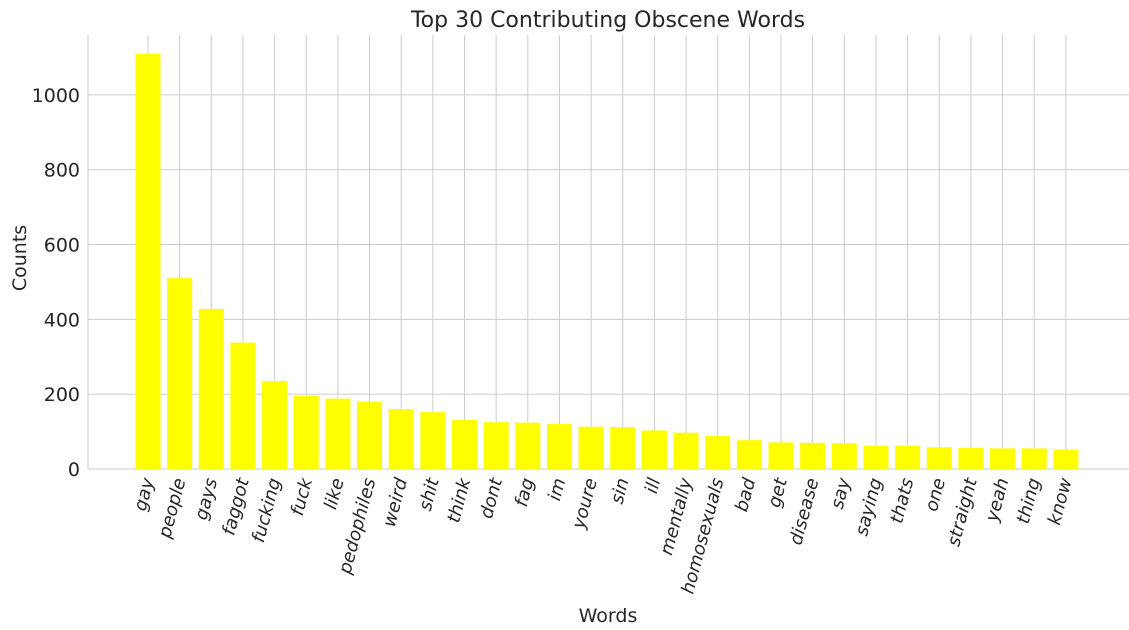 This screenshot has height=630, width=1129. I want to click on x-tick-label: weird, so click(395, 502).